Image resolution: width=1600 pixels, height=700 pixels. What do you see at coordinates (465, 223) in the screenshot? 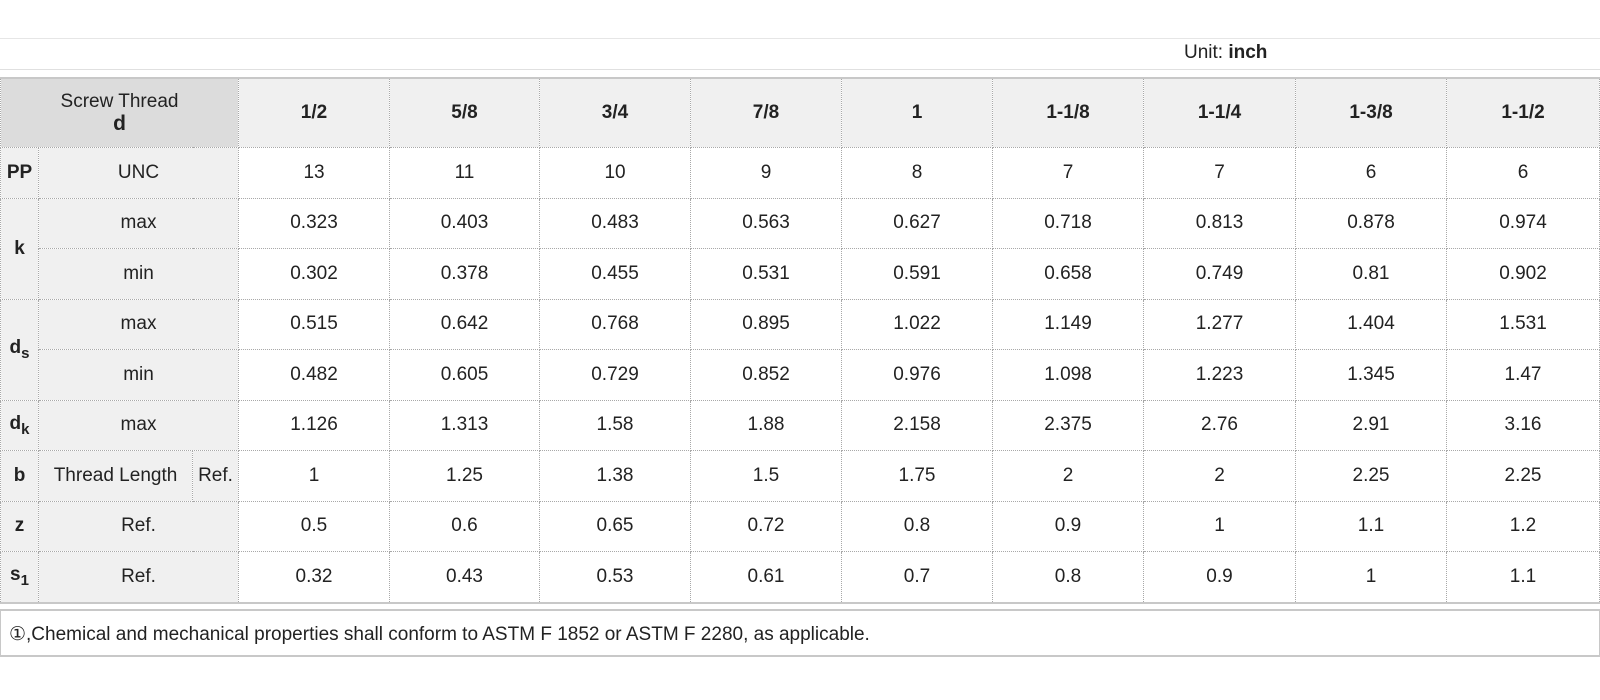
I see `cell: 0.403` at bounding box center [465, 223].